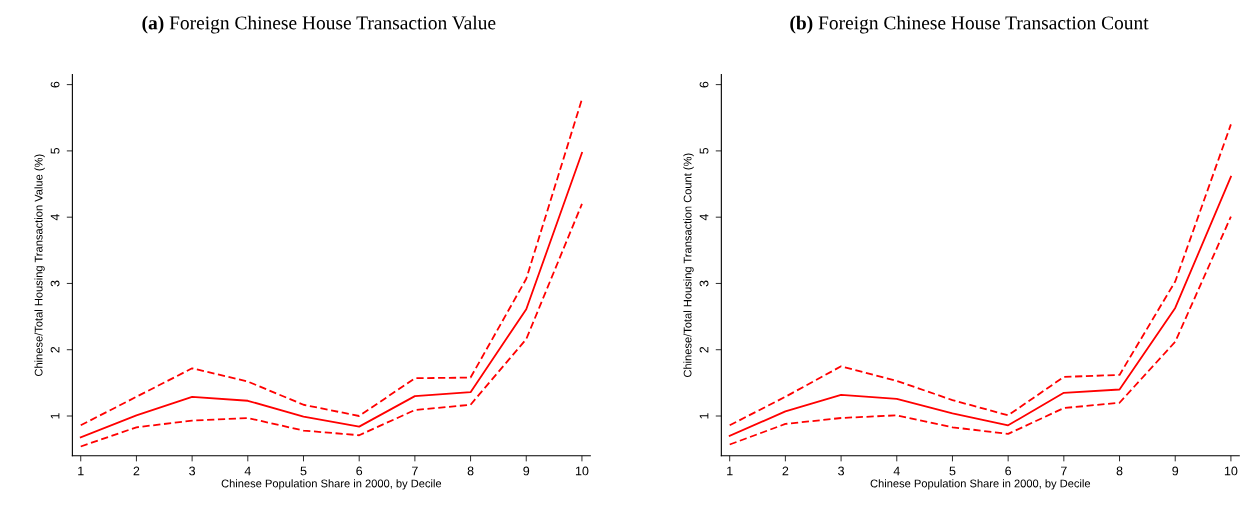 The height and width of the screenshot is (515, 1248). I want to click on y-axis-title: Chinese/Total Housing Transaction Count (%), so click(688, 265).